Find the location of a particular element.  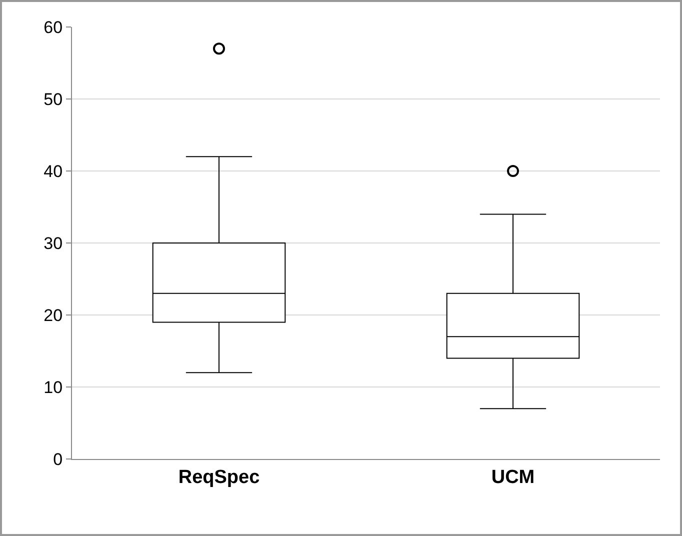

y-tick-label: 60 is located at coordinates (53, 27).